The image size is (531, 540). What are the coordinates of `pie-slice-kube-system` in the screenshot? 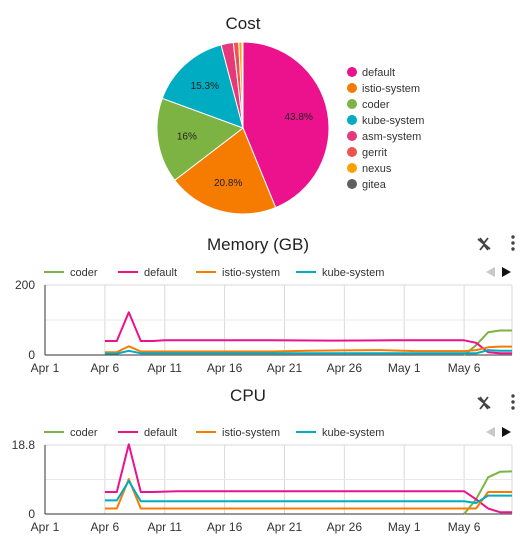 It's located at (202, 86).